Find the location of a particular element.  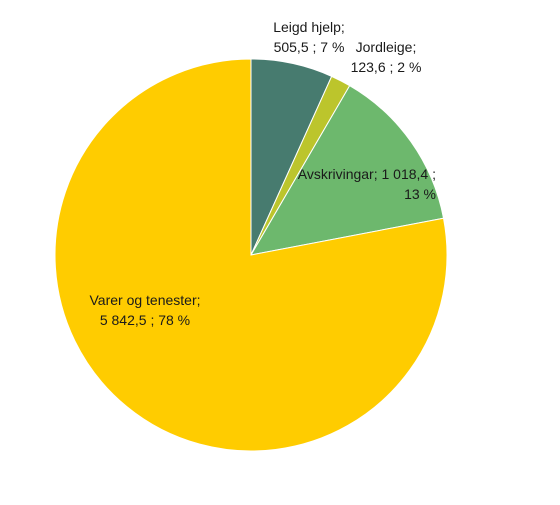

slice-label-line: 505,5 ; 7 % is located at coordinates (309, 47).